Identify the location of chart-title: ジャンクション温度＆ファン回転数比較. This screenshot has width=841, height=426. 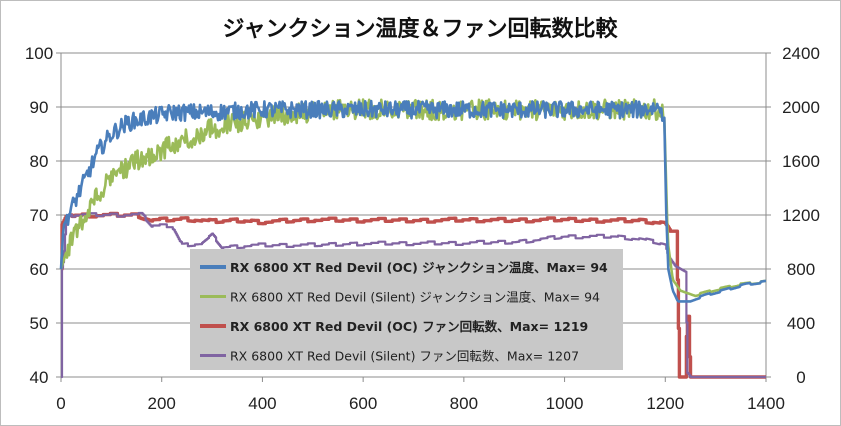
(421, 29).